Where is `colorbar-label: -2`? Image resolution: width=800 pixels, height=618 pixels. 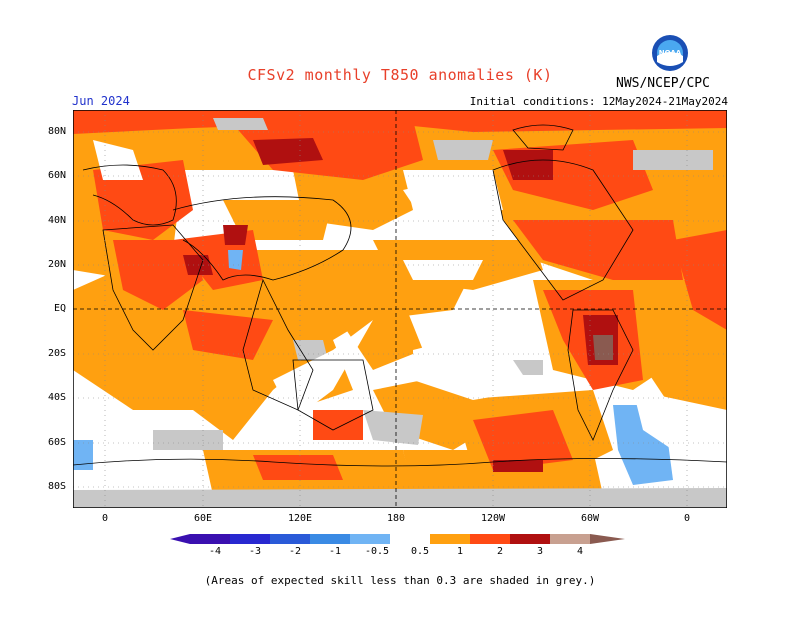 colorbar-label: -2 is located at coordinates (295, 551).